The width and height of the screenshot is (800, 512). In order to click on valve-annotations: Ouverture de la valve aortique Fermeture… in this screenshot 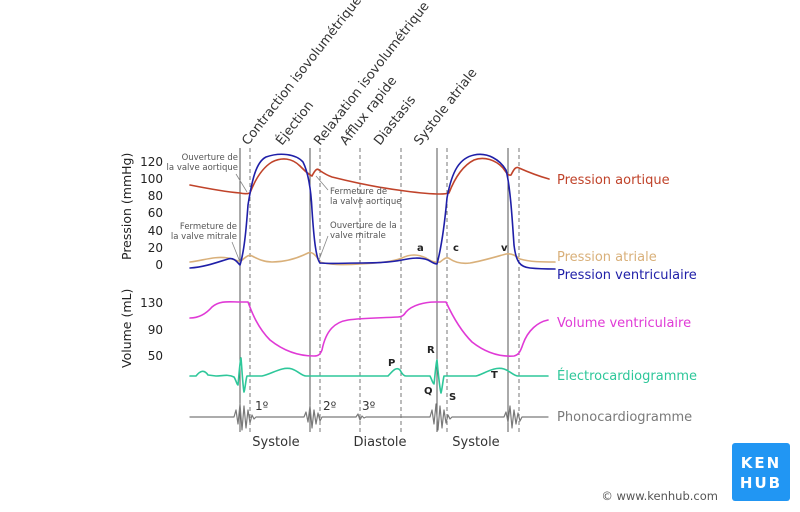, I will do `click(284, 208)`.